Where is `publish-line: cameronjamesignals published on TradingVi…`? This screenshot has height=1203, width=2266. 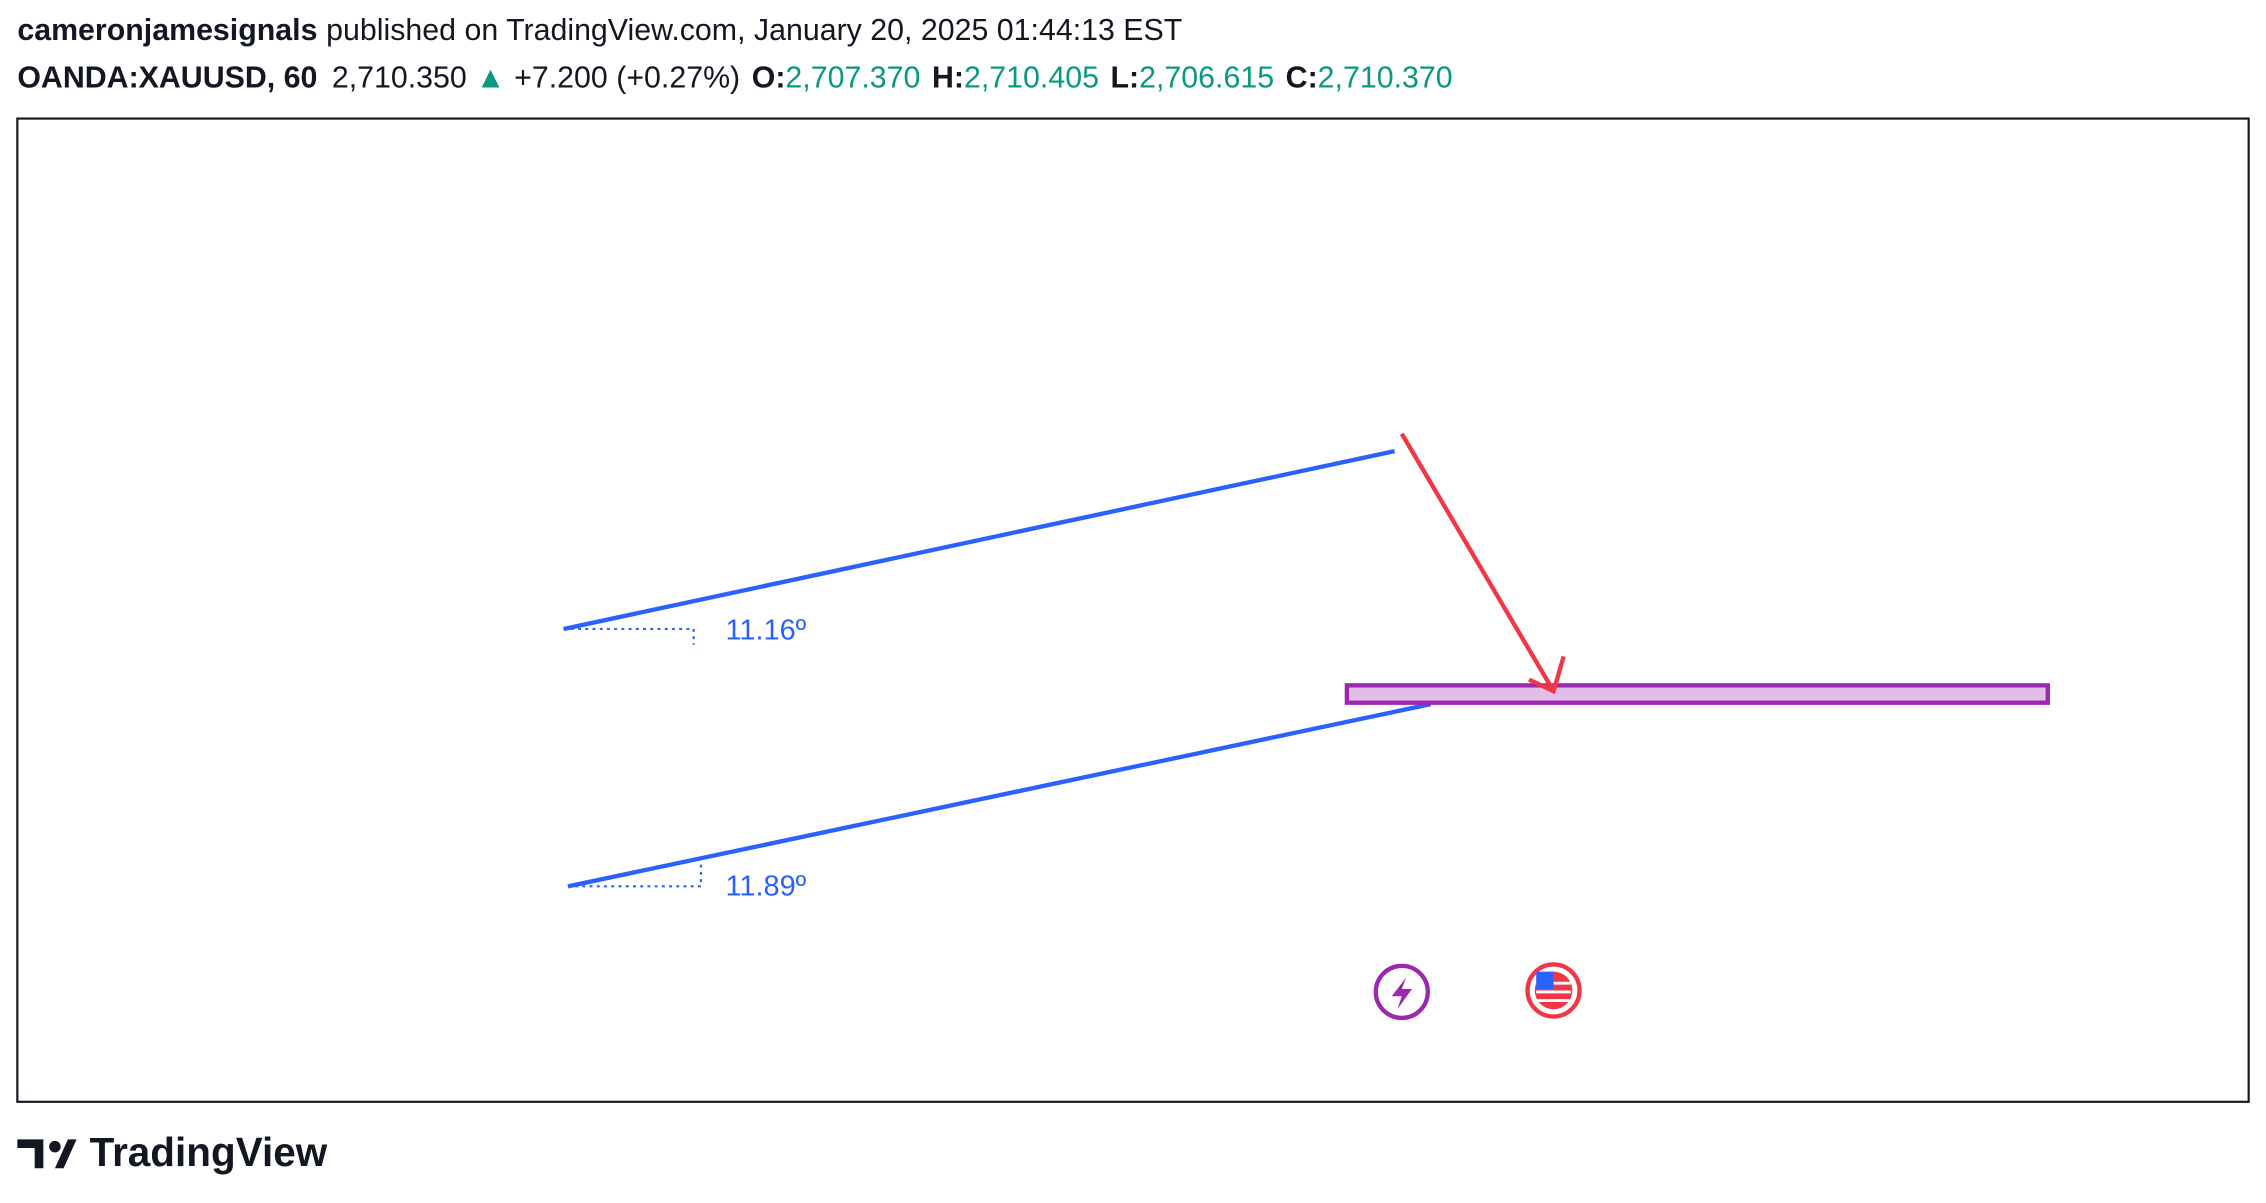
publish-line: cameronjamesignals published on TradingVi… is located at coordinates (599, 30).